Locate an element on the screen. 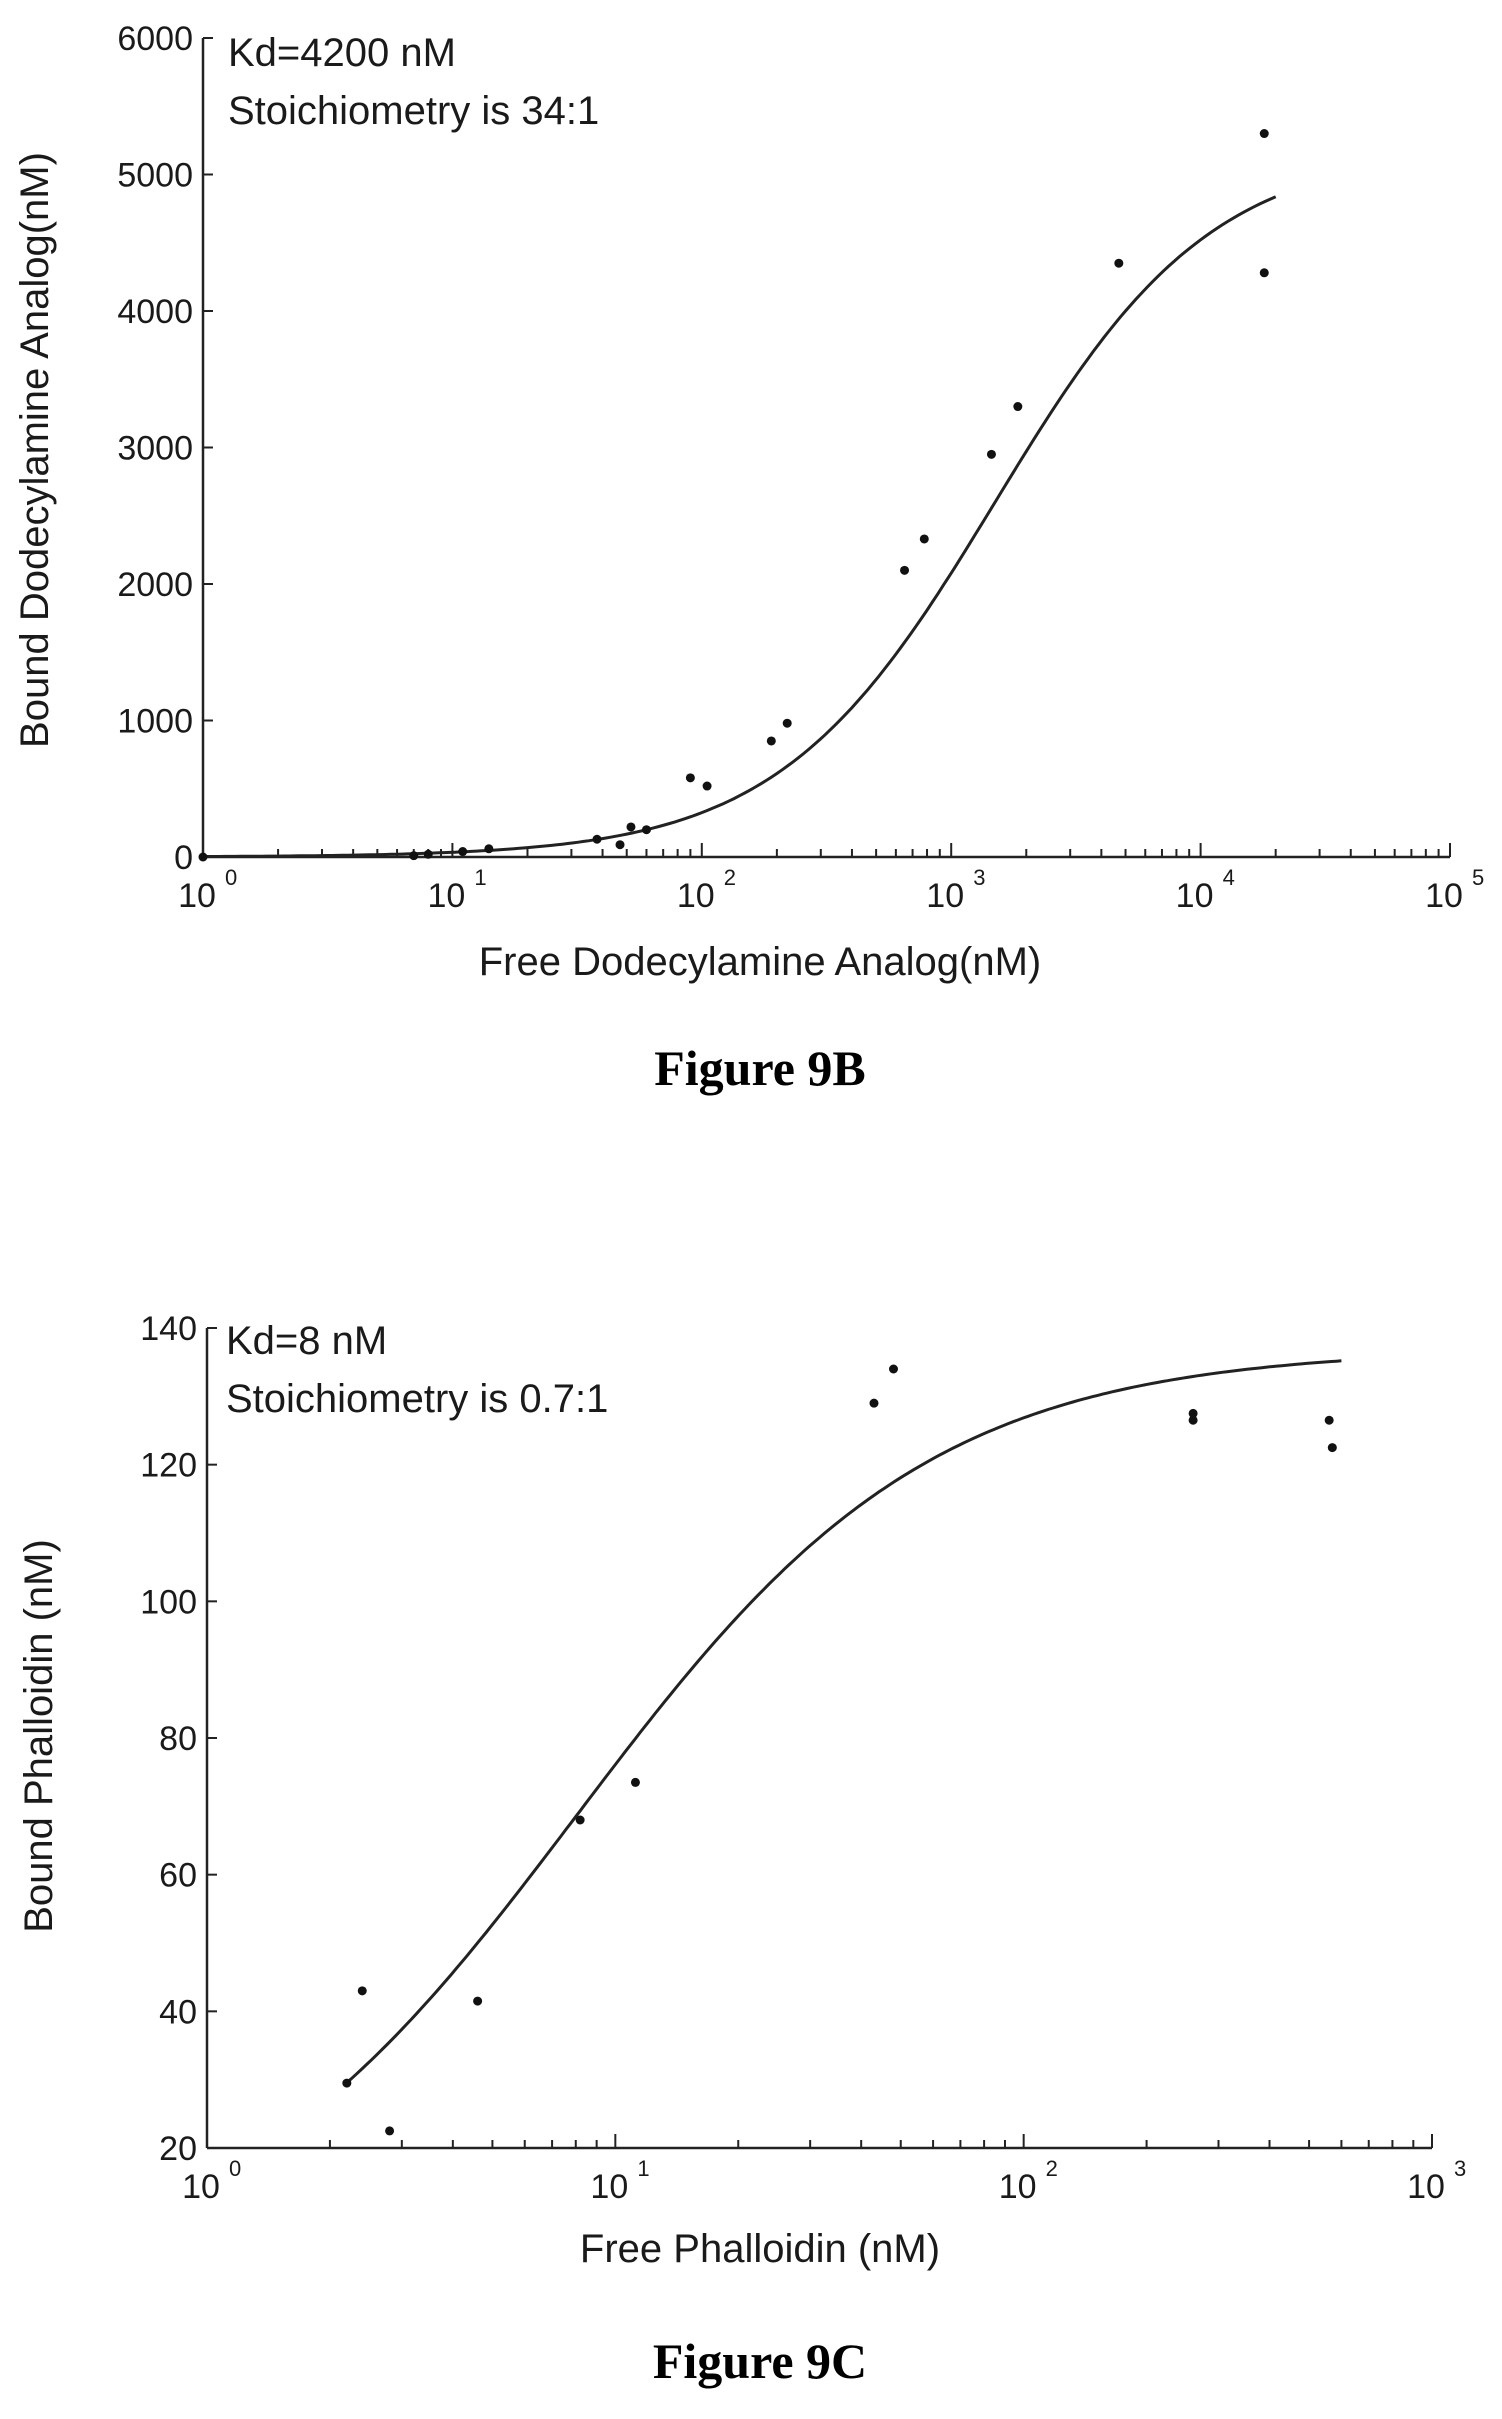  kd-annotation: Kd=4200 nM is located at coordinates (342, 53).